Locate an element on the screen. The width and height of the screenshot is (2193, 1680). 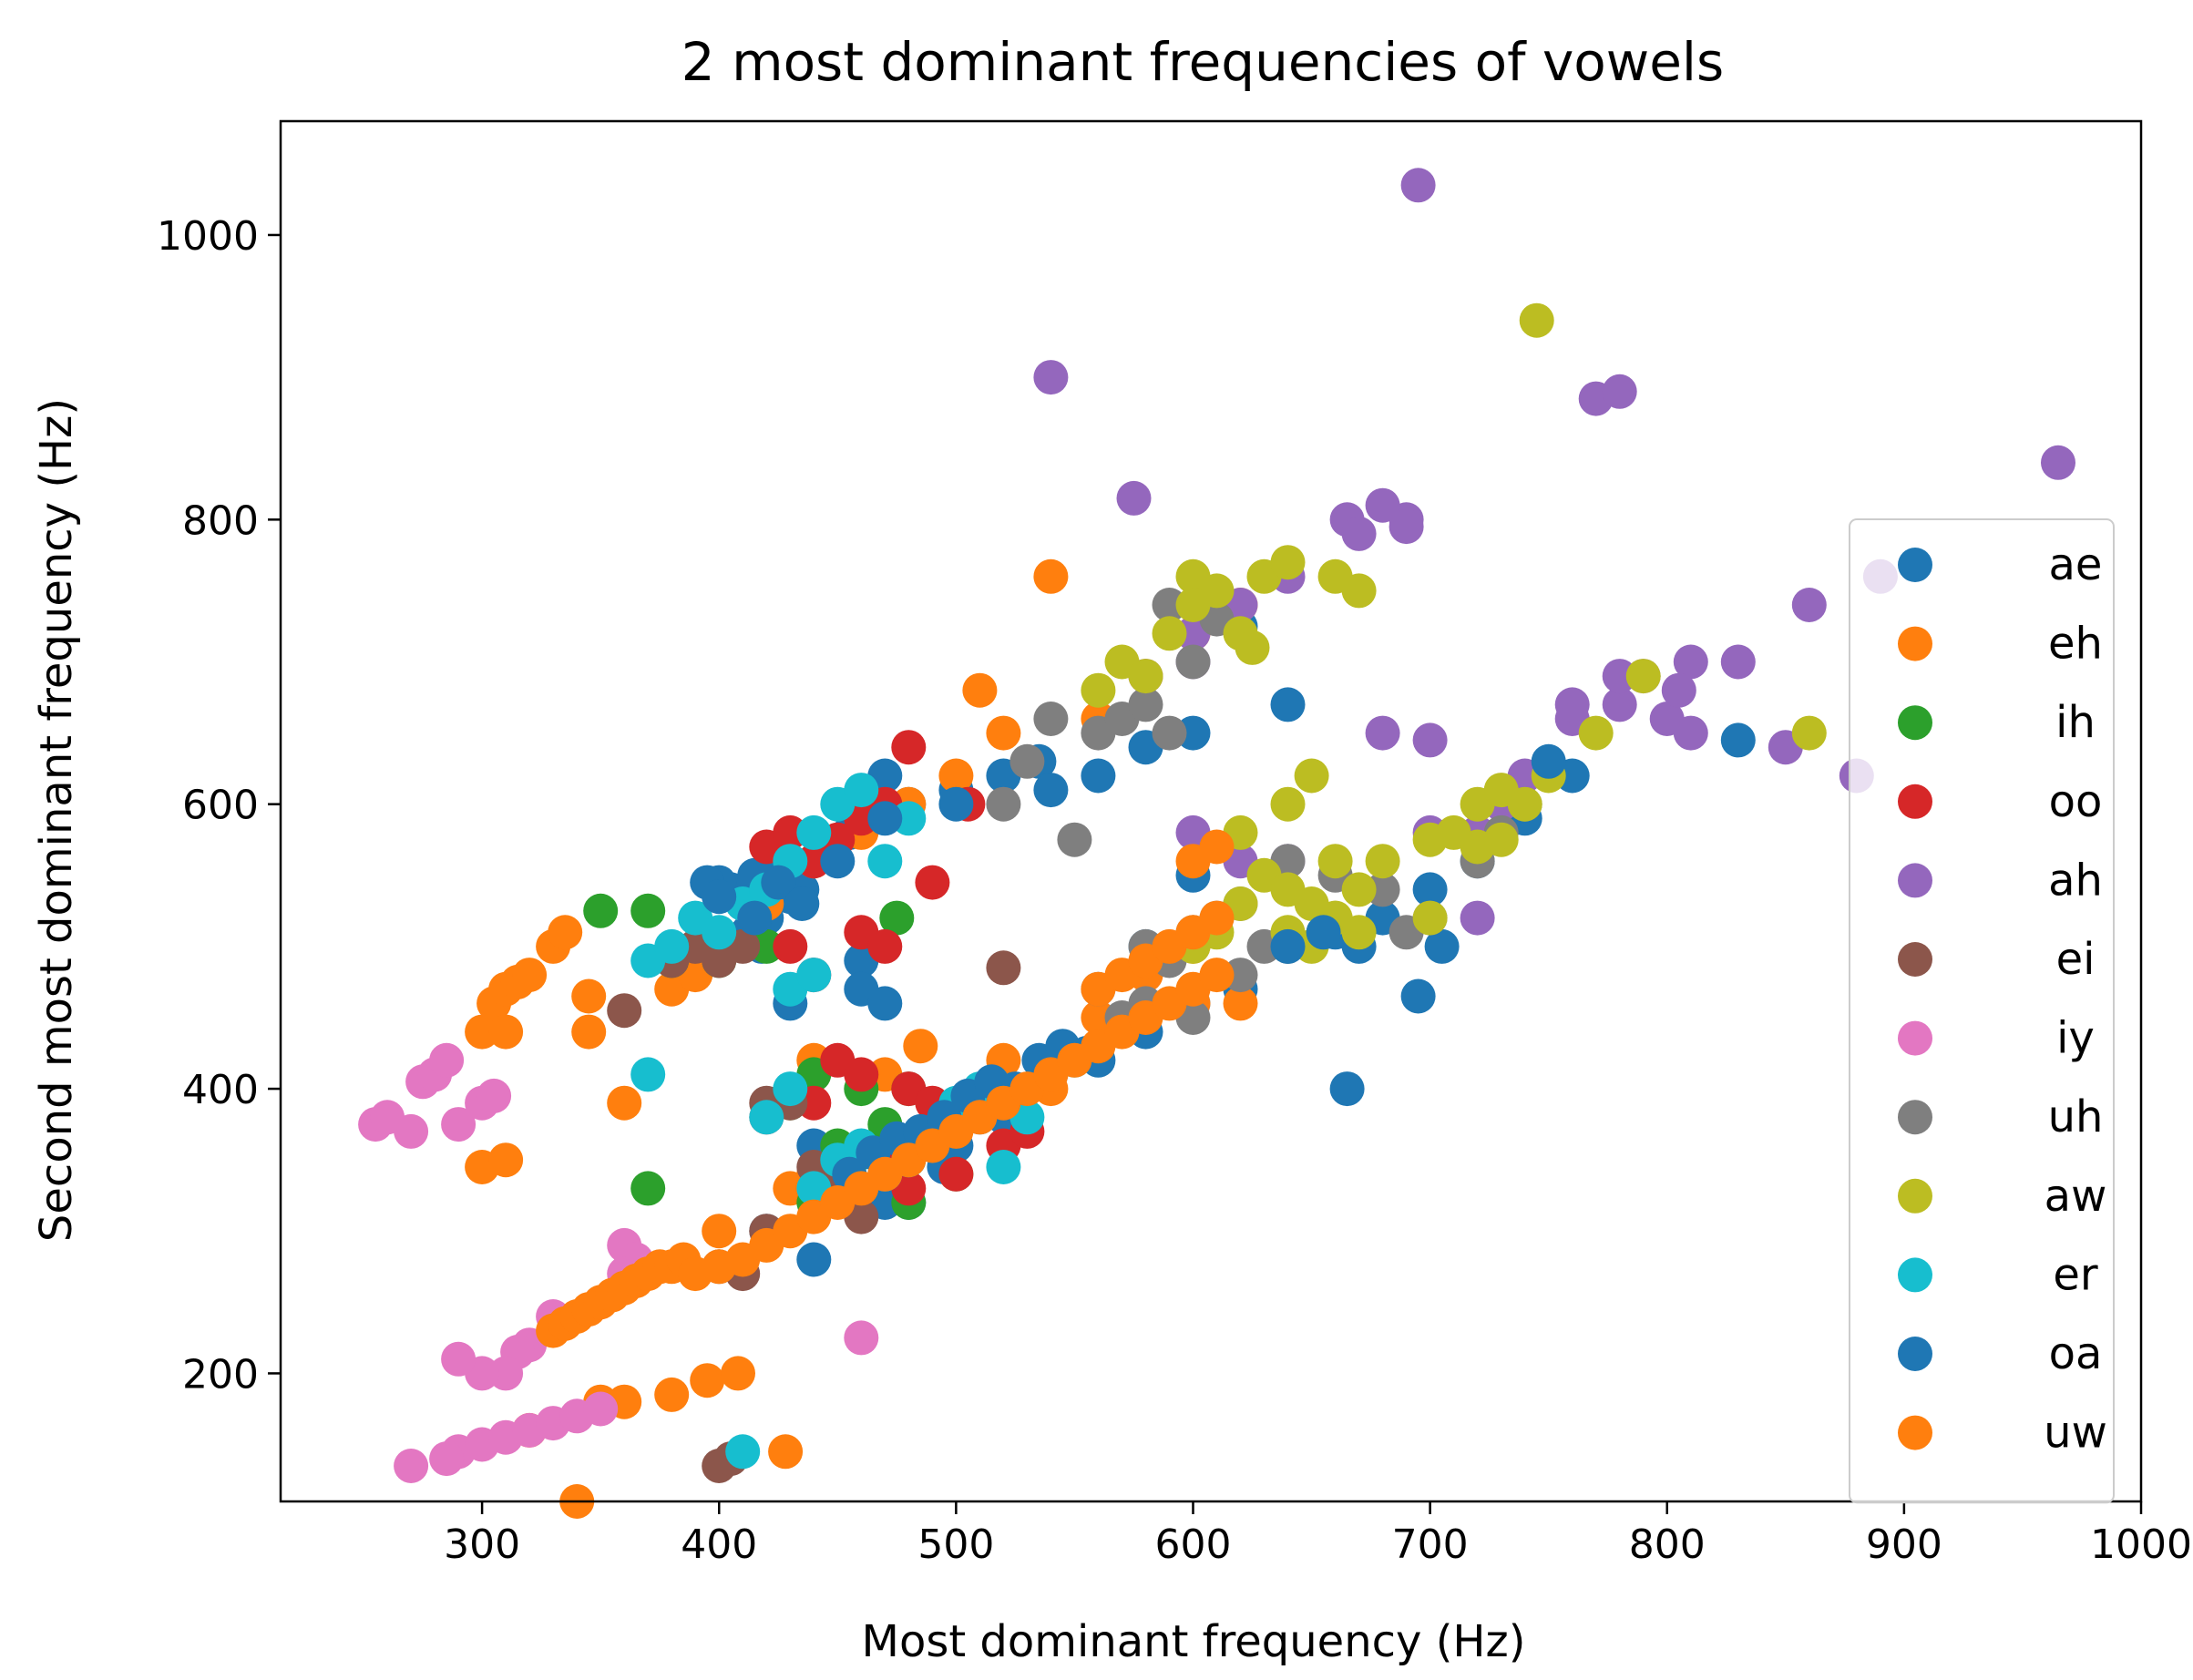
legend-marker-eh is located at coordinates (1915, 643).